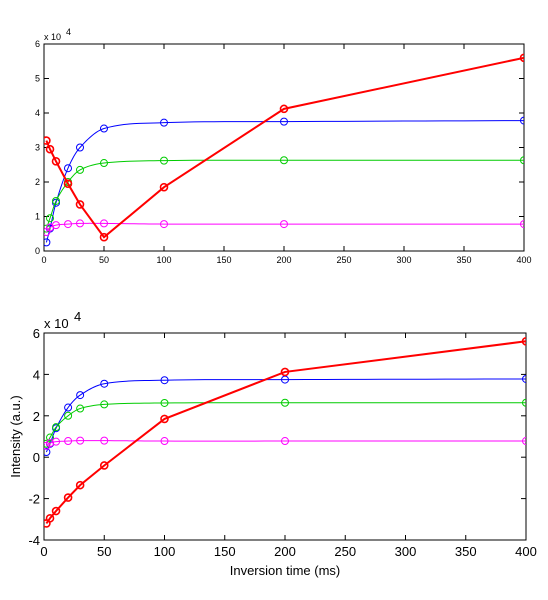  Describe the element at coordinates (34, 540) in the screenshot. I see `y-tick-label: -4` at that location.